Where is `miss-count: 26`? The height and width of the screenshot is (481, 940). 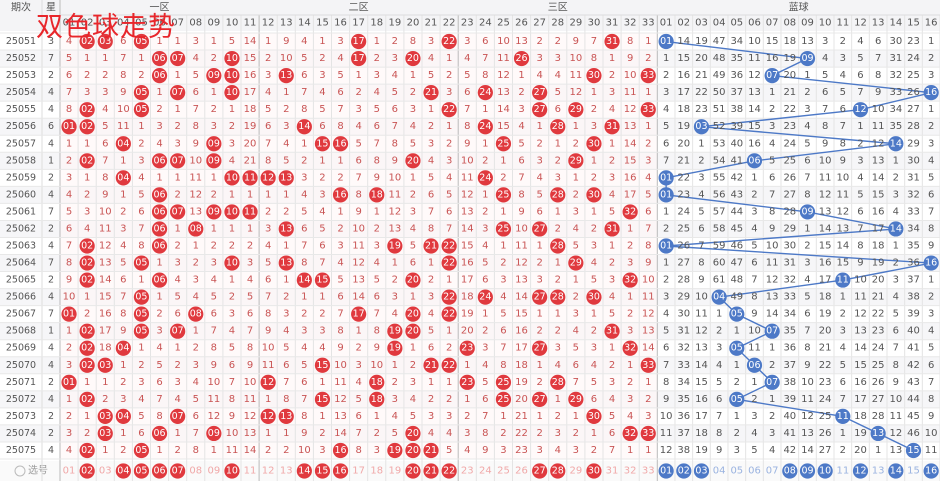 miss-count: 26 is located at coordinates (825, 433).